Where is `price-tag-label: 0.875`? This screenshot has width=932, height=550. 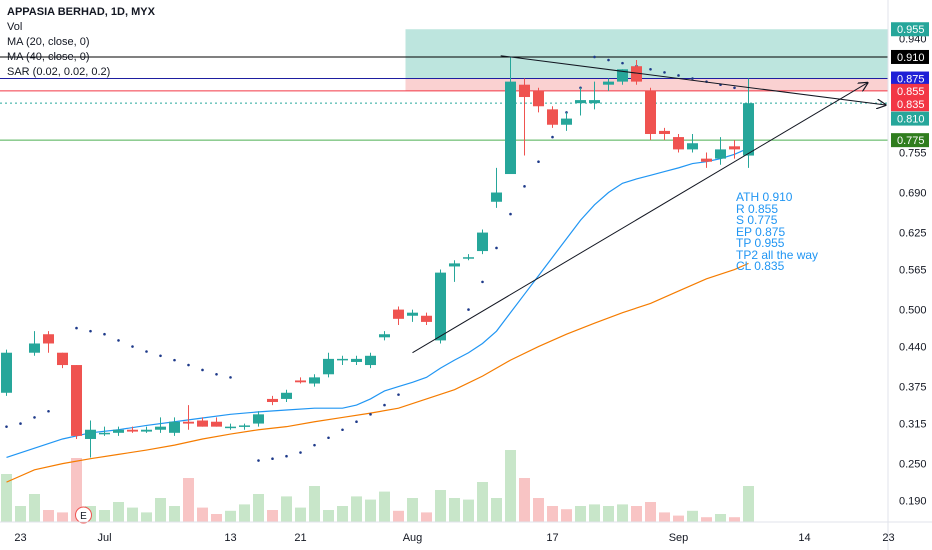
price-tag-label: 0.875 is located at coordinates (911, 80).